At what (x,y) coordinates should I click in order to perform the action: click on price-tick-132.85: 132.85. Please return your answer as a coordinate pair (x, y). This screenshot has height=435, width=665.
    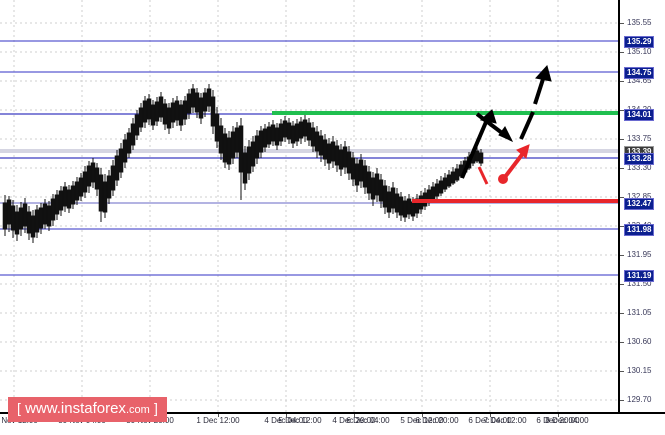
    Looking at the image, I should click on (639, 196).